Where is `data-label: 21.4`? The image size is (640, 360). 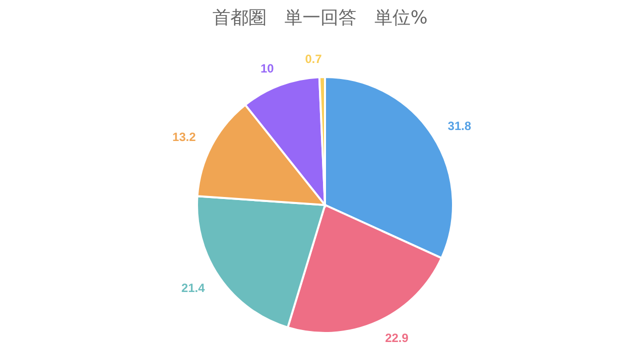 data-label: 21.4 is located at coordinates (193, 287).